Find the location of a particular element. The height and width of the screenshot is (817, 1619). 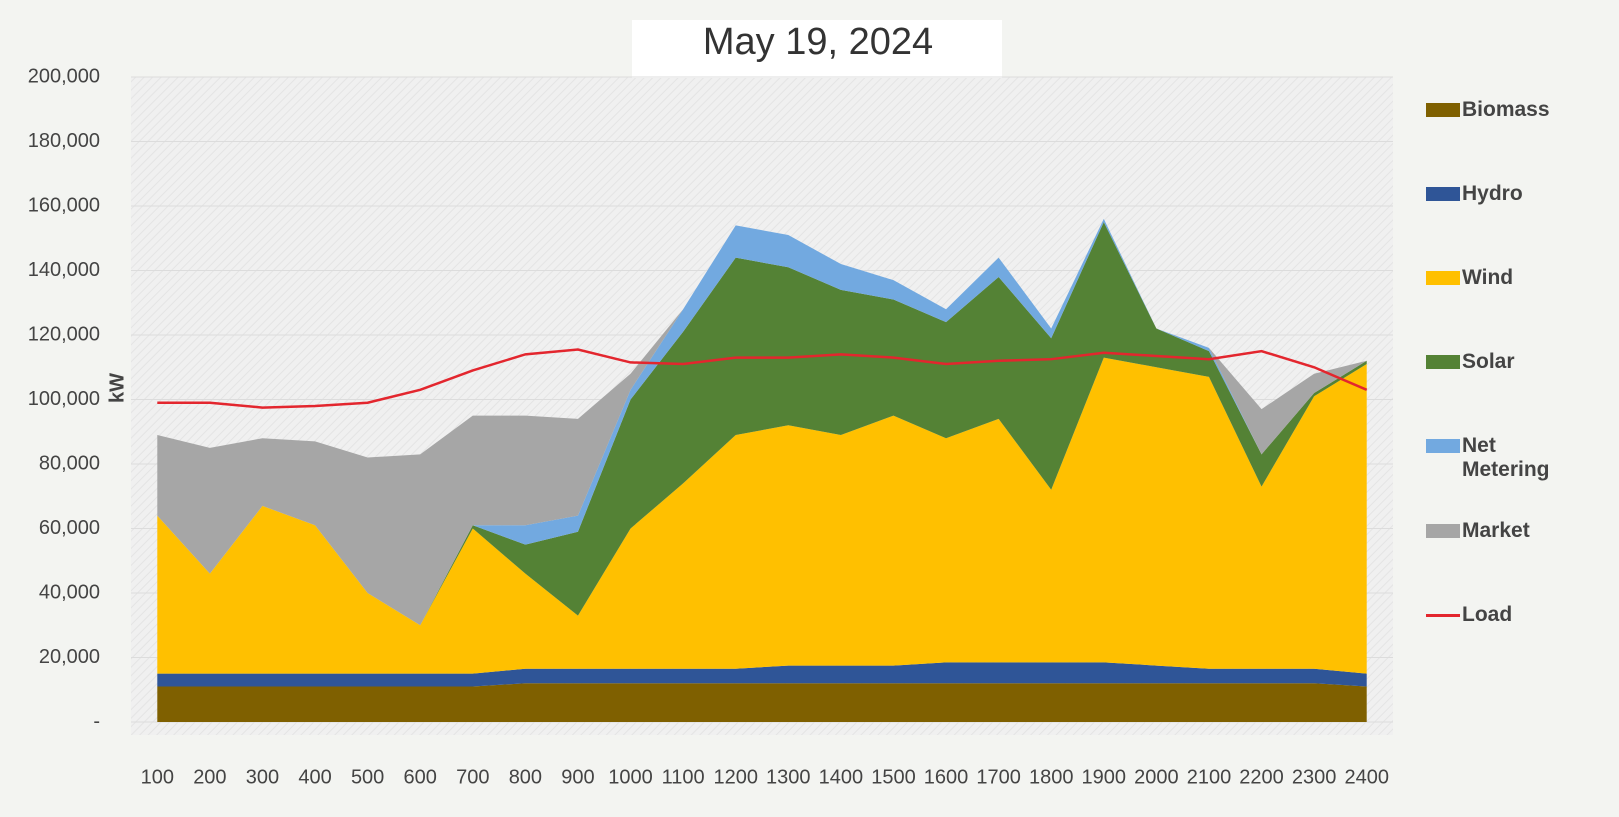

y-tick-label: 40,000 is located at coordinates (69, 592).